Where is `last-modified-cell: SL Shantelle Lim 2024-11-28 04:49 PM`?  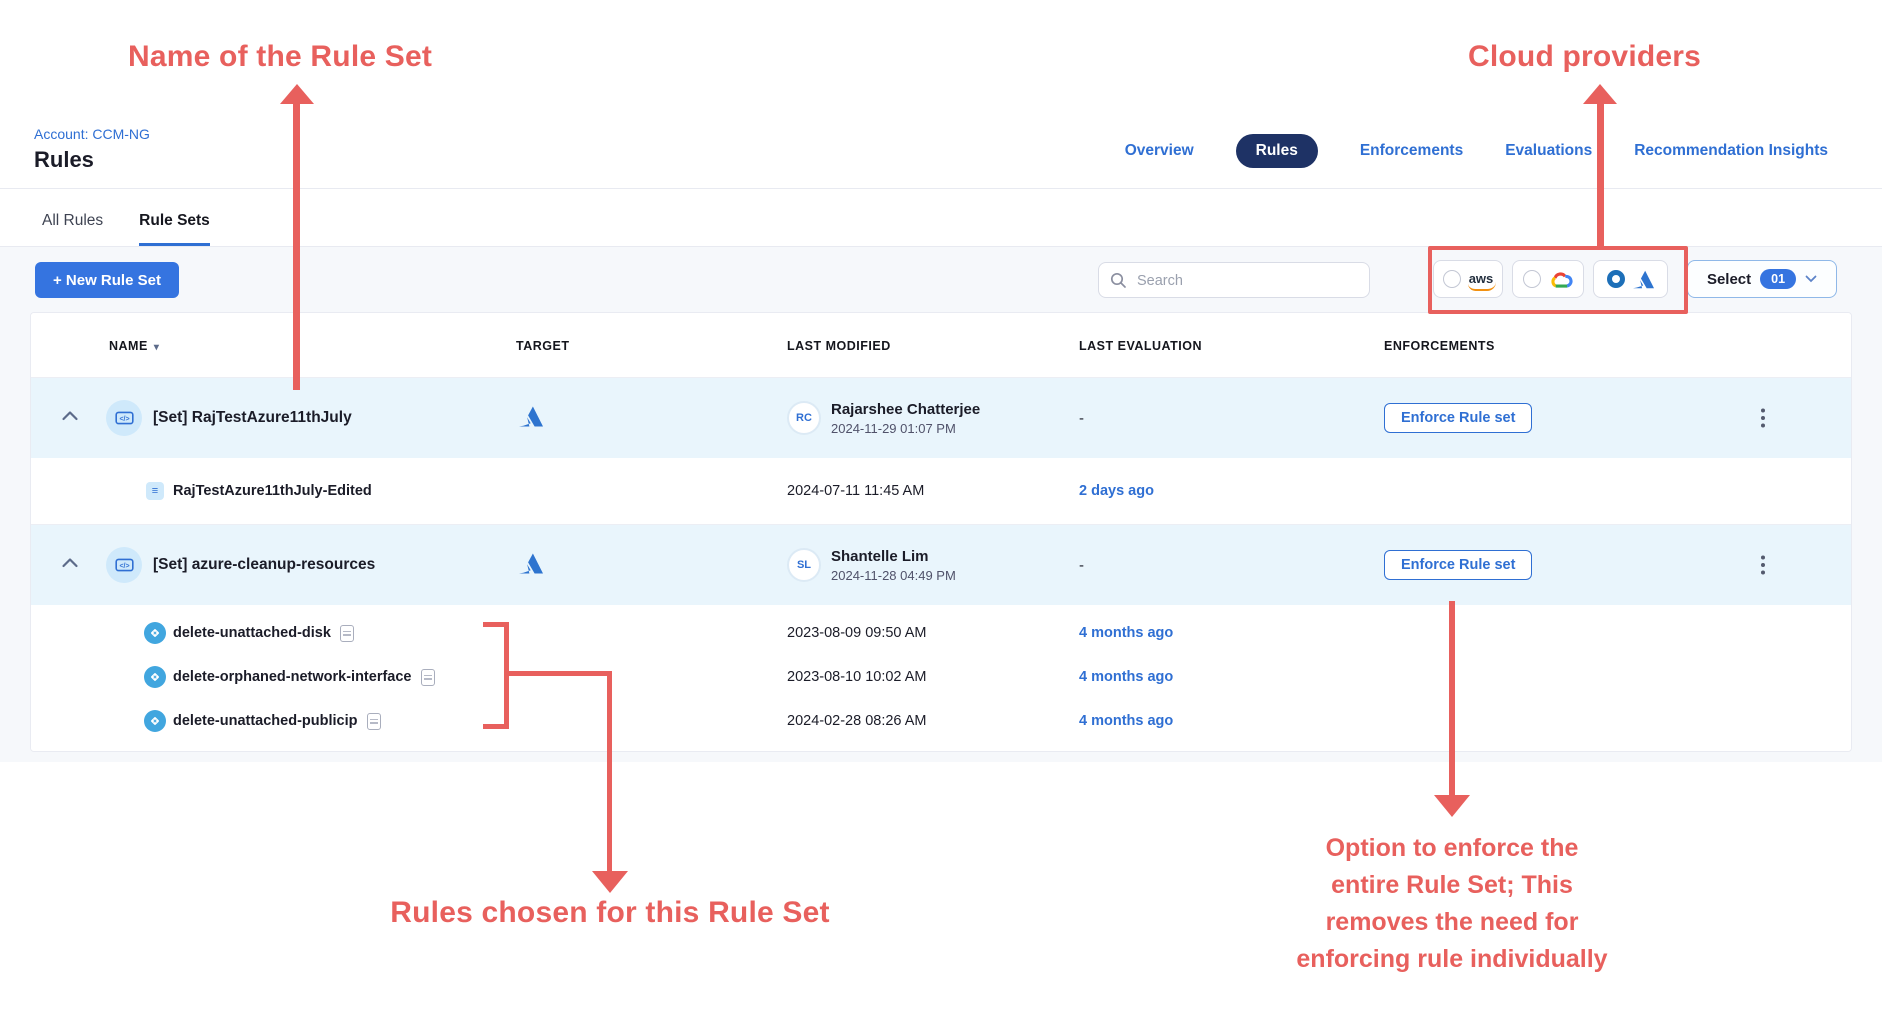 last-modified-cell: SL Shantelle Lim 2024-11-28 04:49 PM is located at coordinates (871, 565).